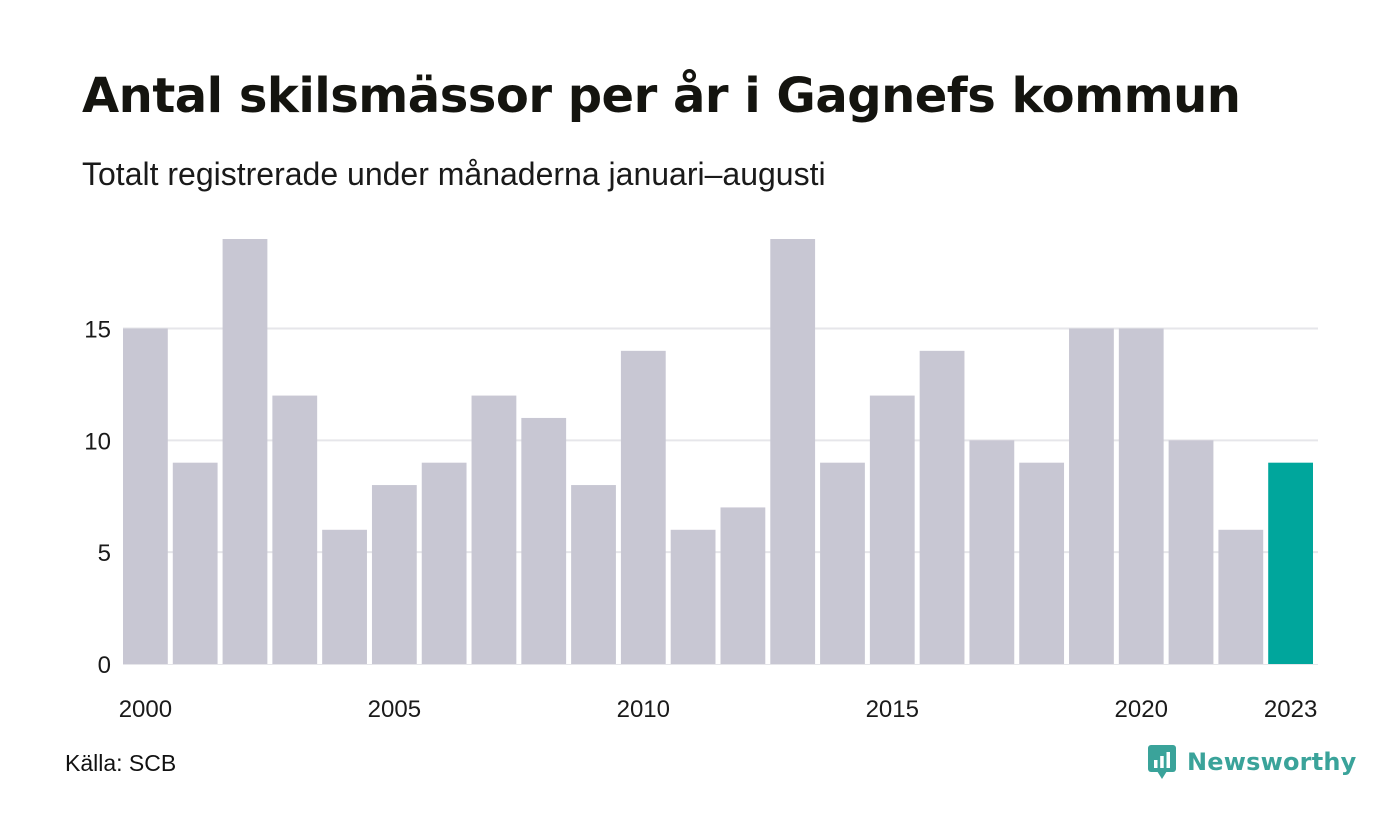  What do you see at coordinates (1272, 762) in the screenshot?
I see `brand-name: Newsworthy` at bounding box center [1272, 762].